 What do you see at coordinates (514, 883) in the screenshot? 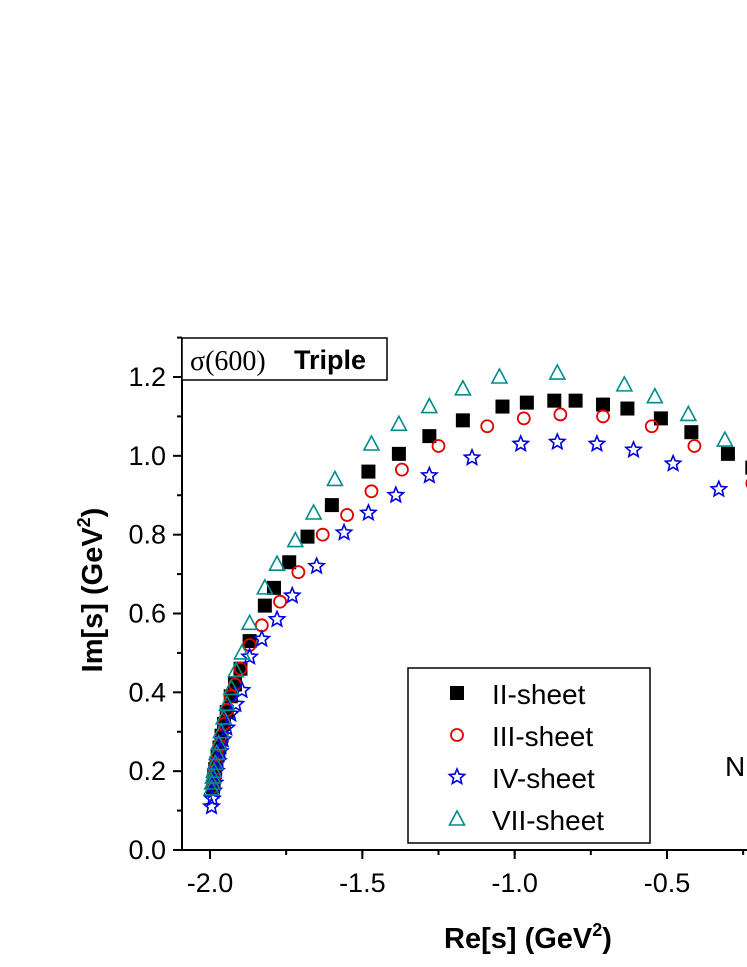
I see `x-tick-label: -1.0` at bounding box center [514, 883].